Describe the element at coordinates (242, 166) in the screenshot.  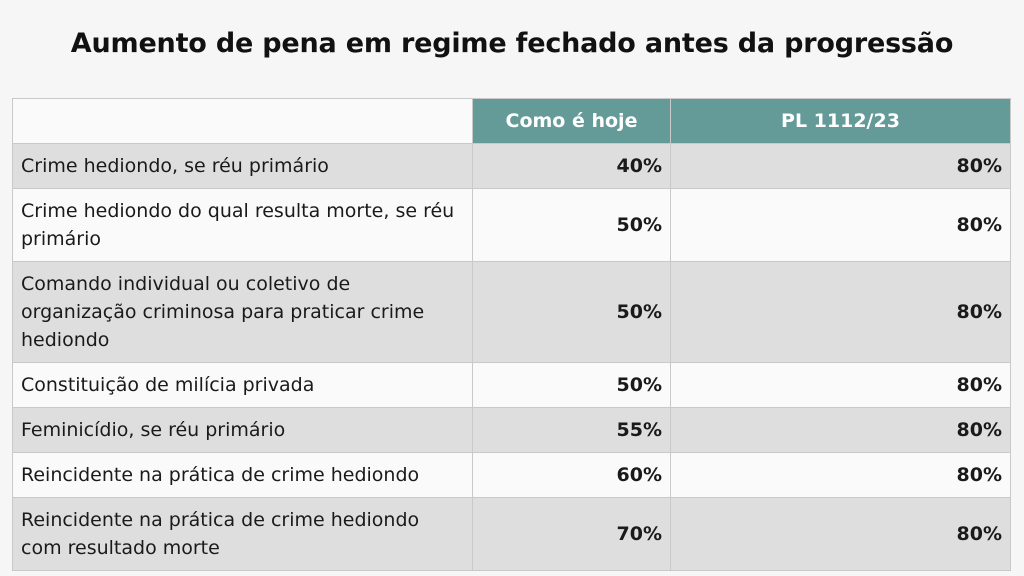
I see `row-label: Crime hediondo, se réu primário` at that location.